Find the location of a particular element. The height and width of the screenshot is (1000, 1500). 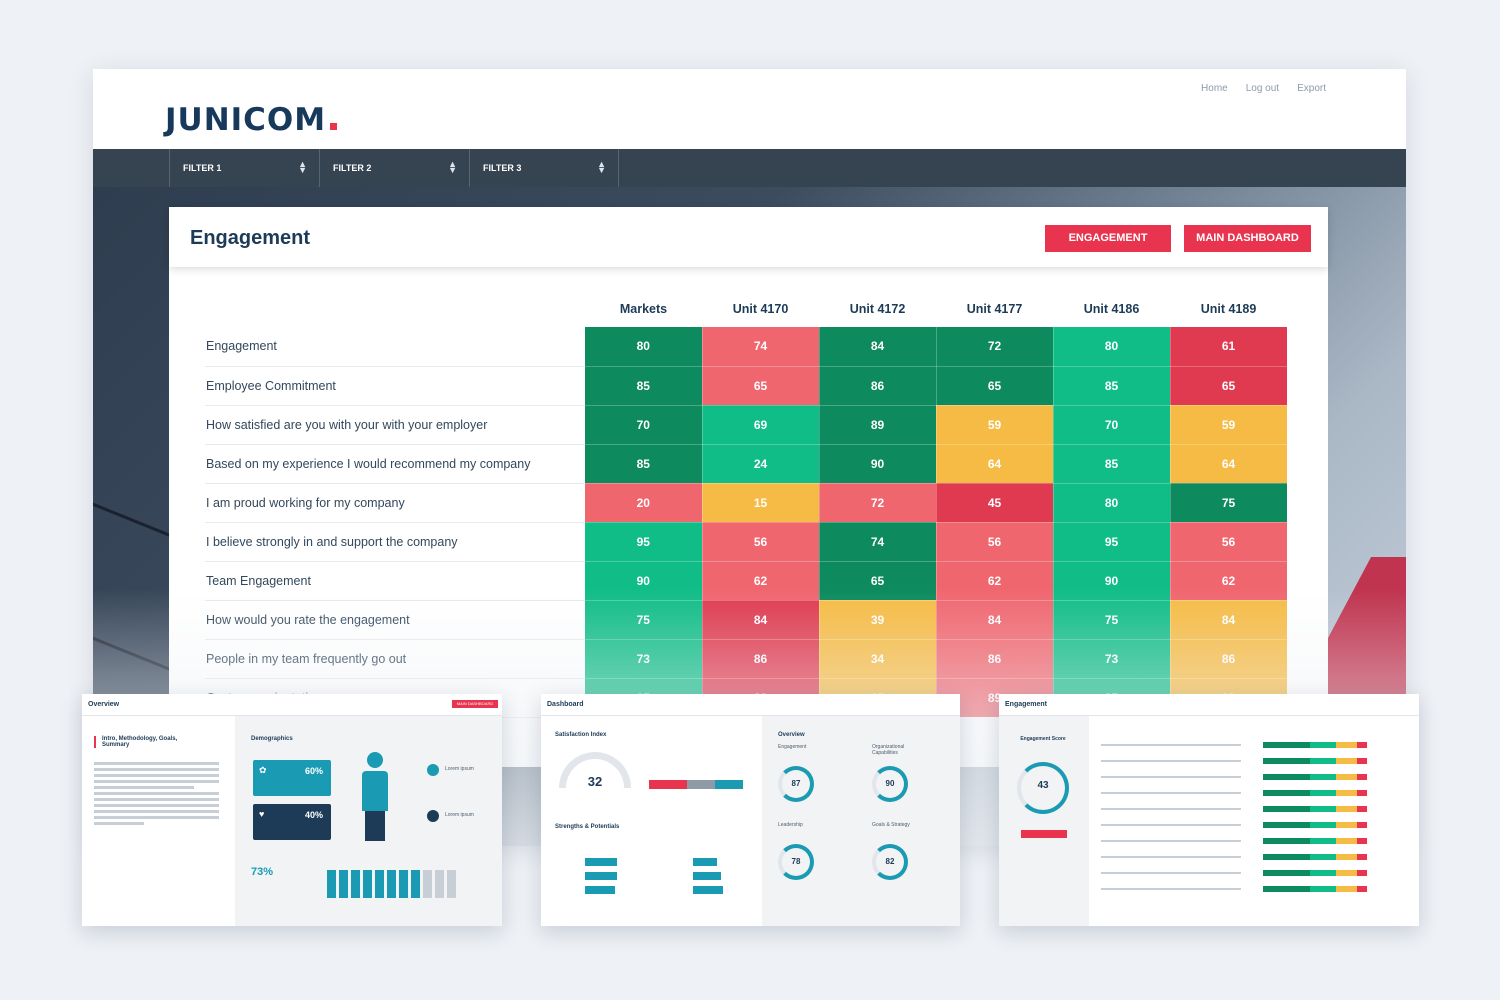

score-cell: 69 is located at coordinates (761, 425).